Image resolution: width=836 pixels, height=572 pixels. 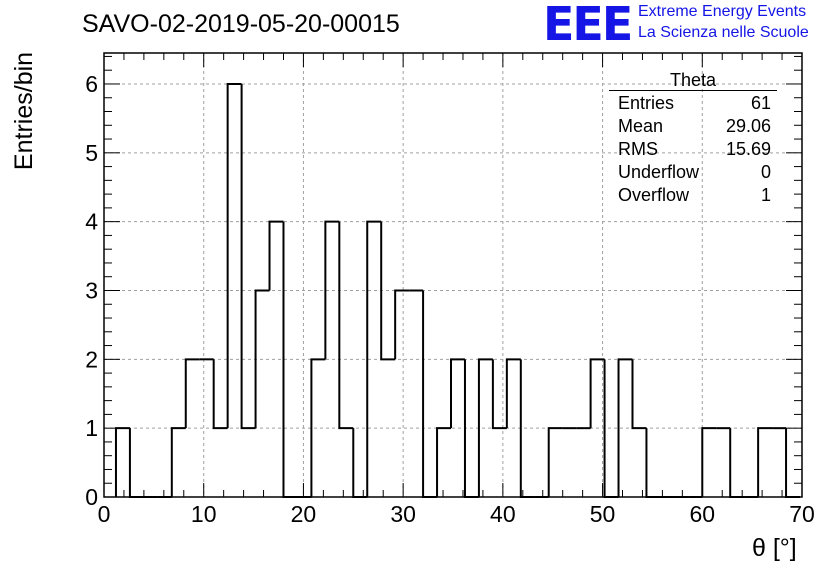 What do you see at coordinates (760, 103) in the screenshot?
I see `stats-value: 61` at bounding box center [760, 103].